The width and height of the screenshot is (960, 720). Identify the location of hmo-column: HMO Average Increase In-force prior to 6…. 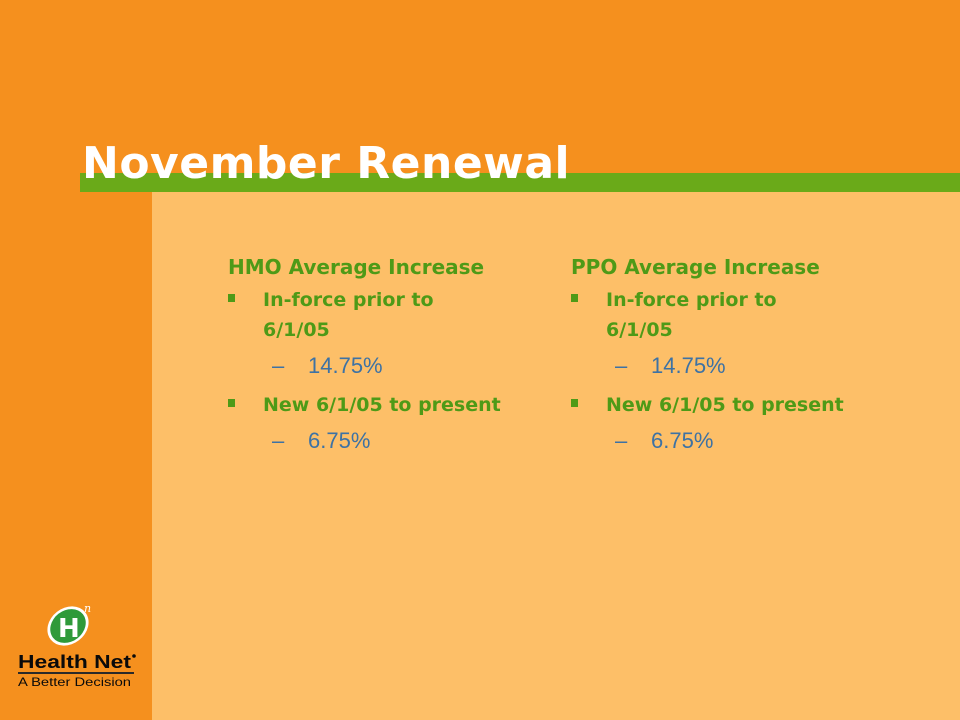
(383, 359).